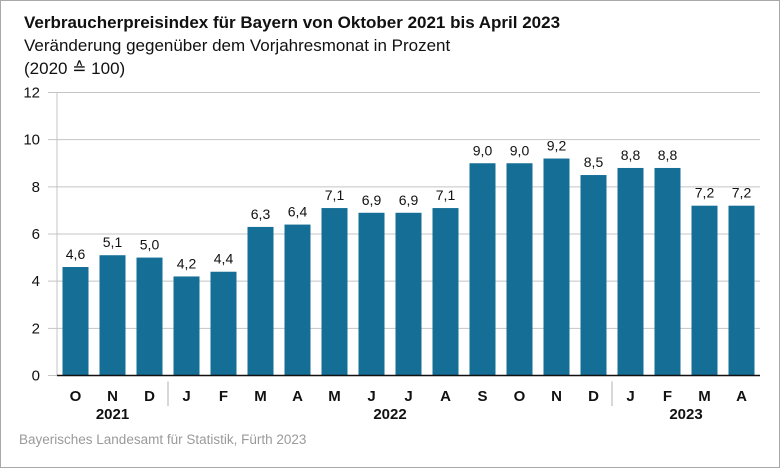  I want to click on data-label: 6,3, so click(261, 214).